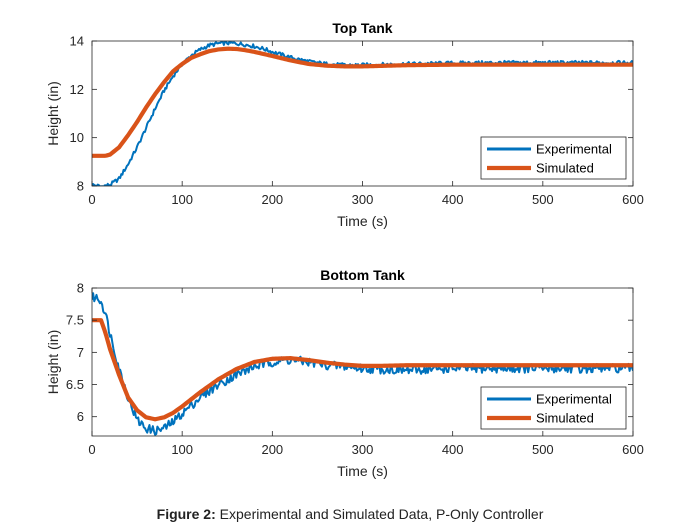 The image size is (700, 525). I want to click on chart1-legend-label-simulated: Simulated, so click(565, 418).